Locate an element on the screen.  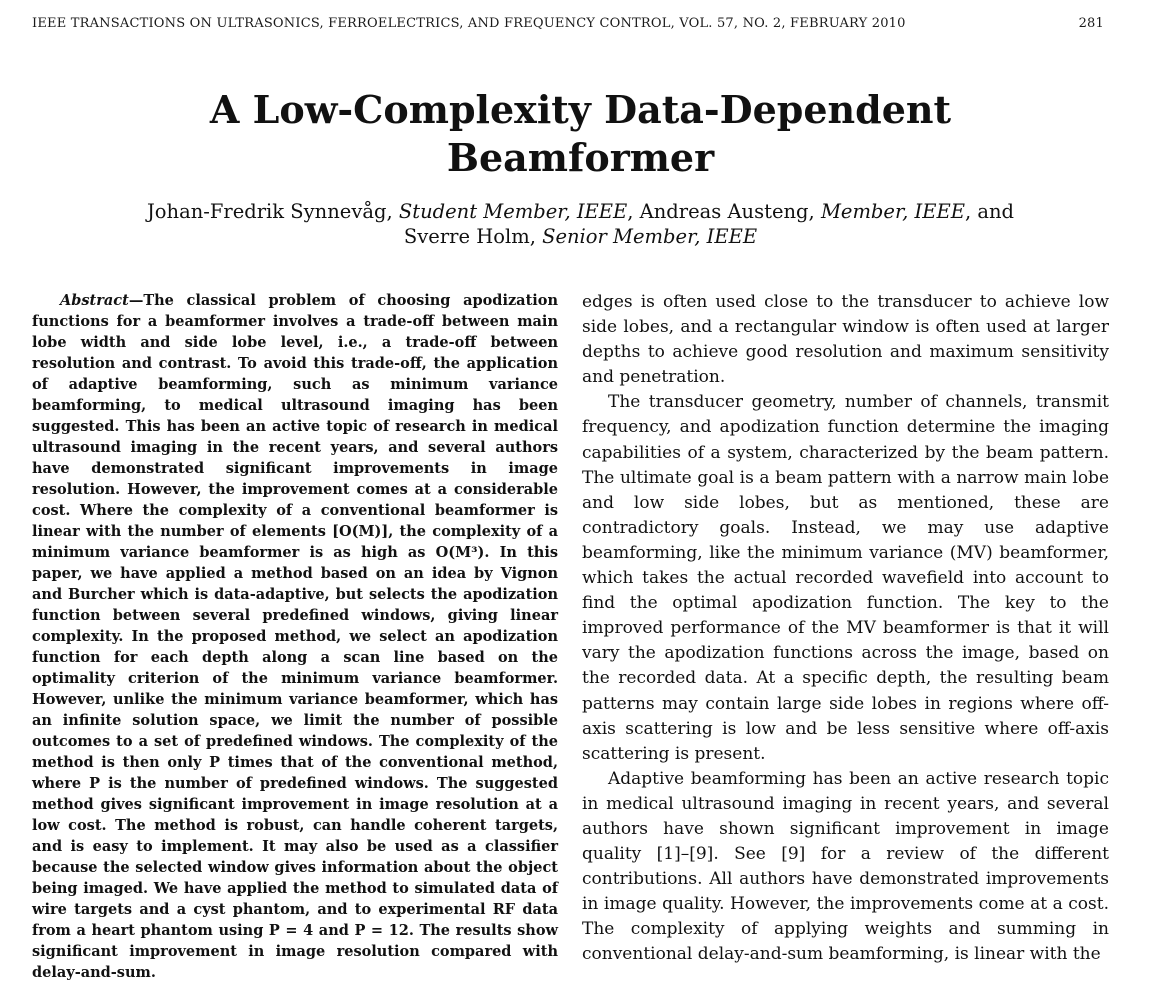
author-2-name: , Andreas Austeng, is located at coordinates (721, 211).